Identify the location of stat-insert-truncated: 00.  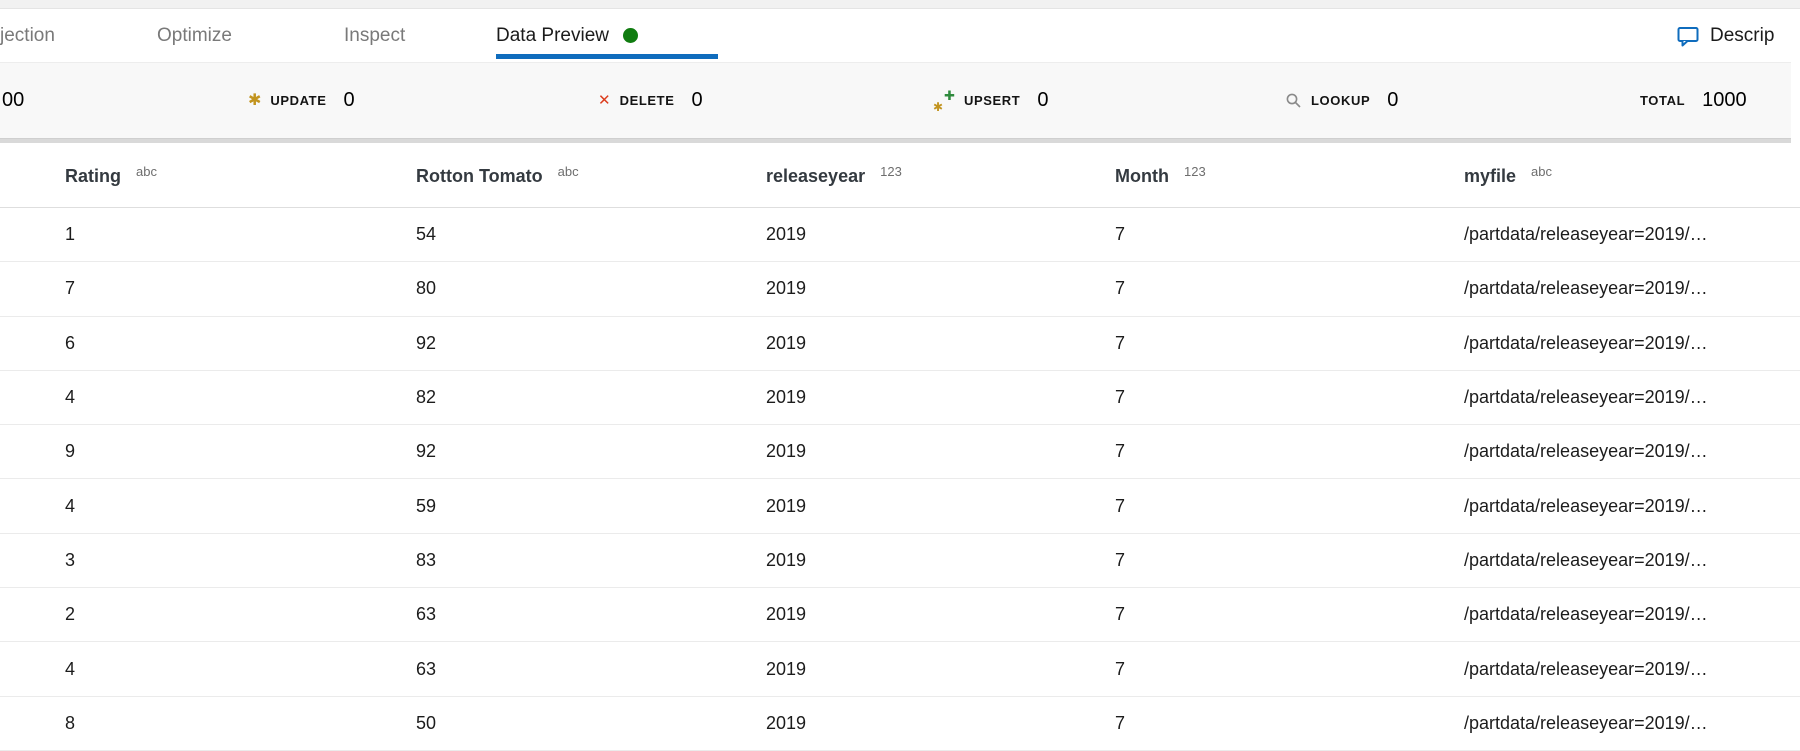
(13, 100).